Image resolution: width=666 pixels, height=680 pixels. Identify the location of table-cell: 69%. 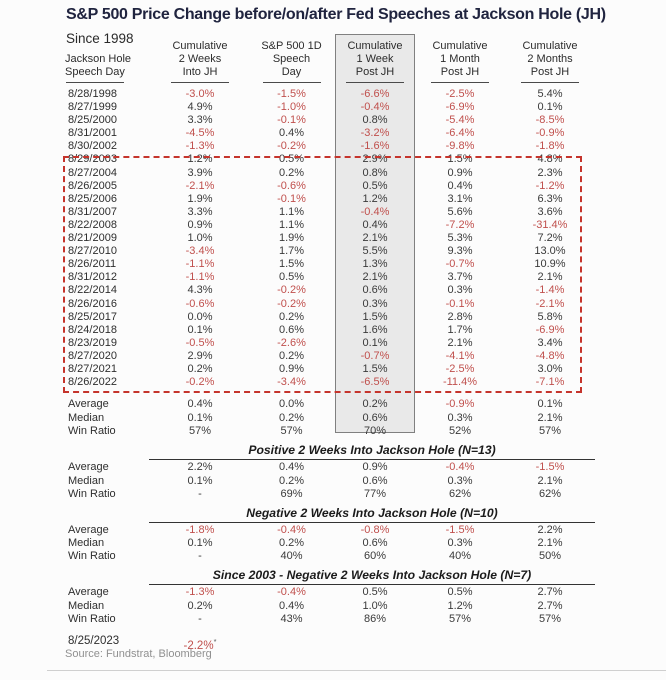
(291, 493).